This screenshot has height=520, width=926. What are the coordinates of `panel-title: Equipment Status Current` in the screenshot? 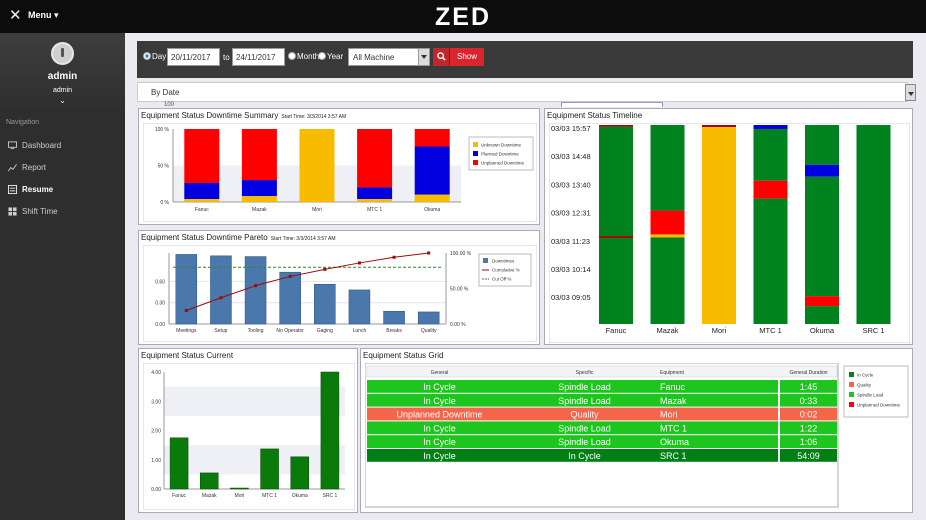 It's located at (187, 355).